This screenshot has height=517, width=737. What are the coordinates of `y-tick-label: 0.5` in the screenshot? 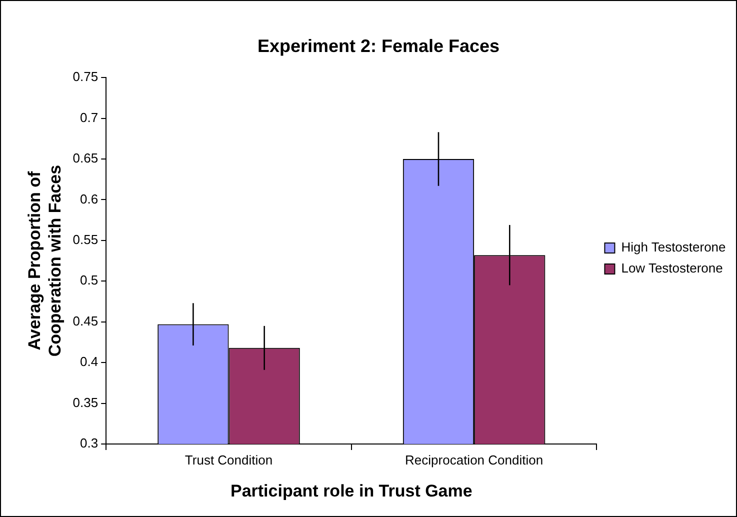 It's located at (89, 280).